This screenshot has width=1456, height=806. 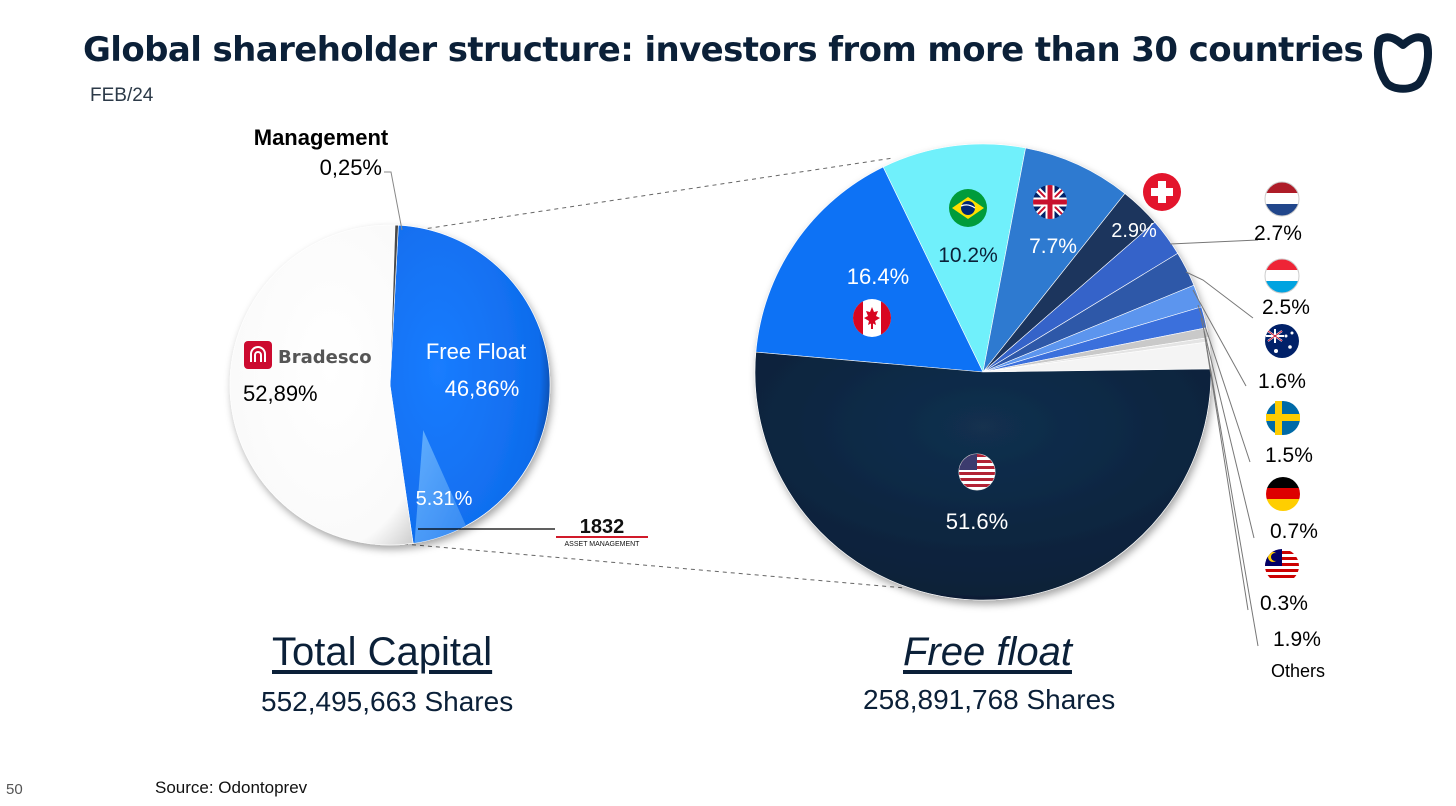 What do you see at coordinates (654, 566) in the screenshot?
I see `connector-line-bottom` at bounding box center [654, 566].